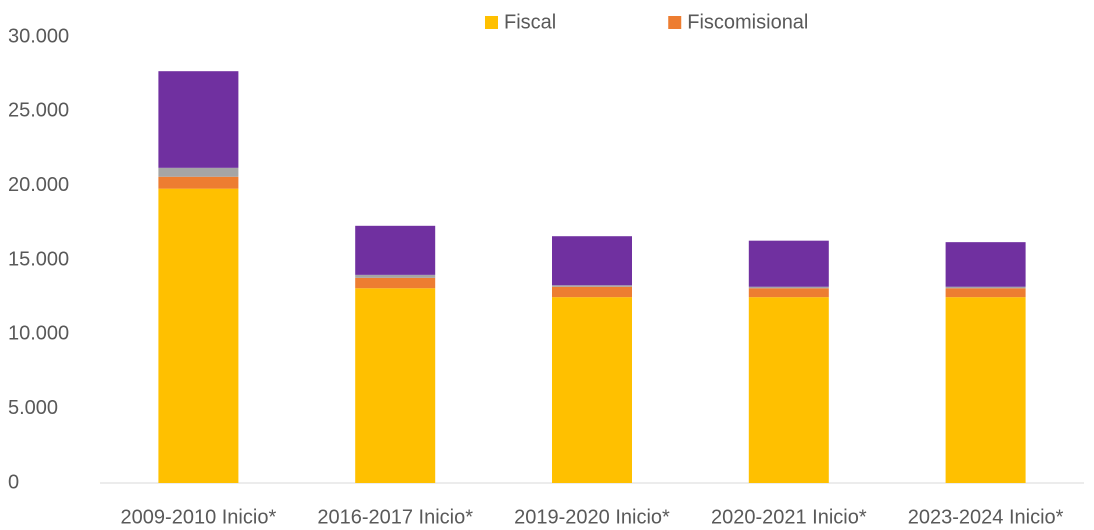  Describe the element at coordinates (747, 22) in the screenshot. I see `legend-label: Fiscomisional` at that location.